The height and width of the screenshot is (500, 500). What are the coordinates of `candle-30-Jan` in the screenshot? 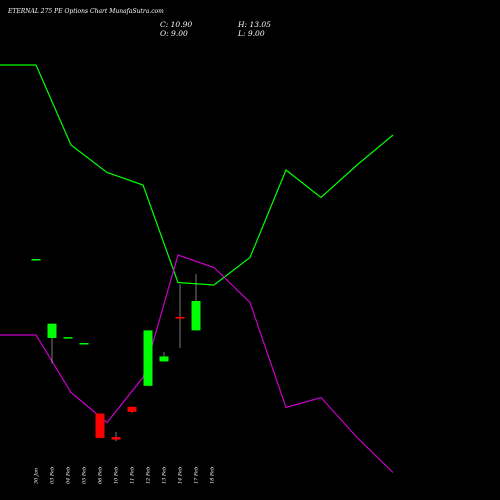 It's located at (36, 260).